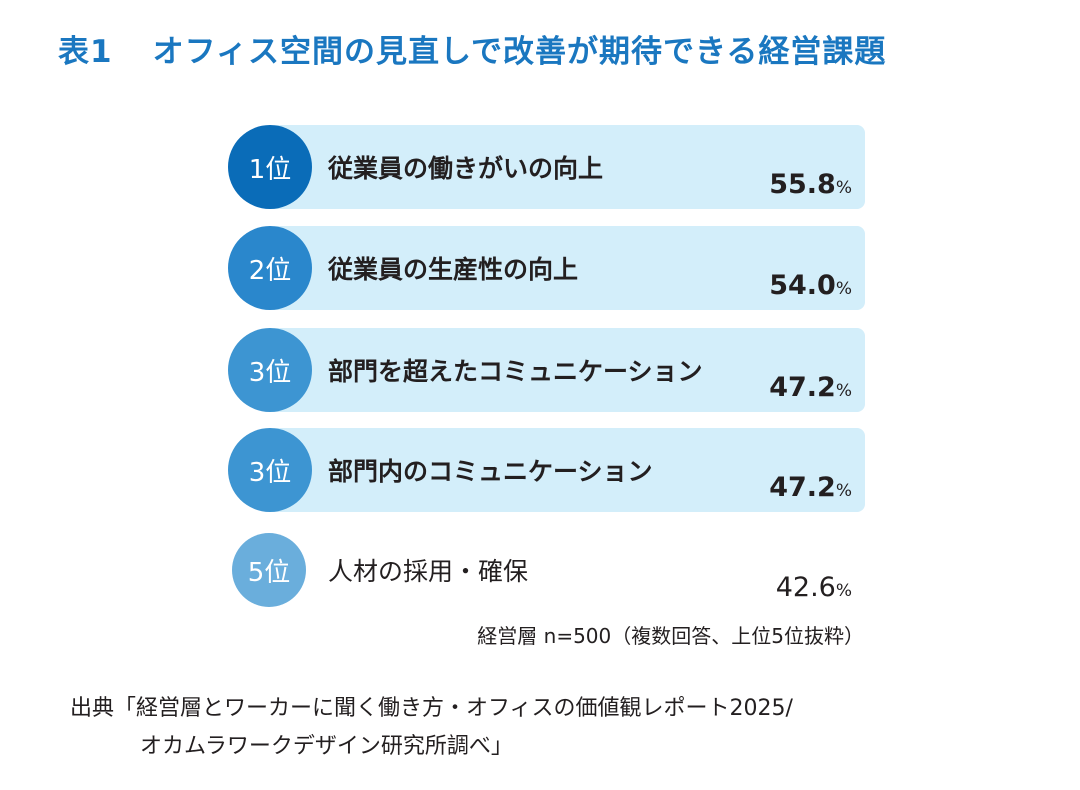 The height and width of the screenshot is (790, 1080). What do you see at coordinates (519, 52) in the screenshot?
I see `title-text: オフィス空間の見直しで改善が期待できる経営課題` at bounding box center [519, 52].